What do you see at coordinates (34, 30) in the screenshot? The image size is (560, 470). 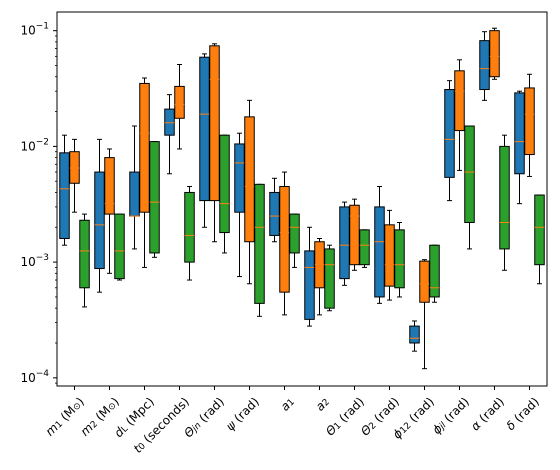 I see `y-tick-label: 10⁻¹` at bounding box center [34, 30].